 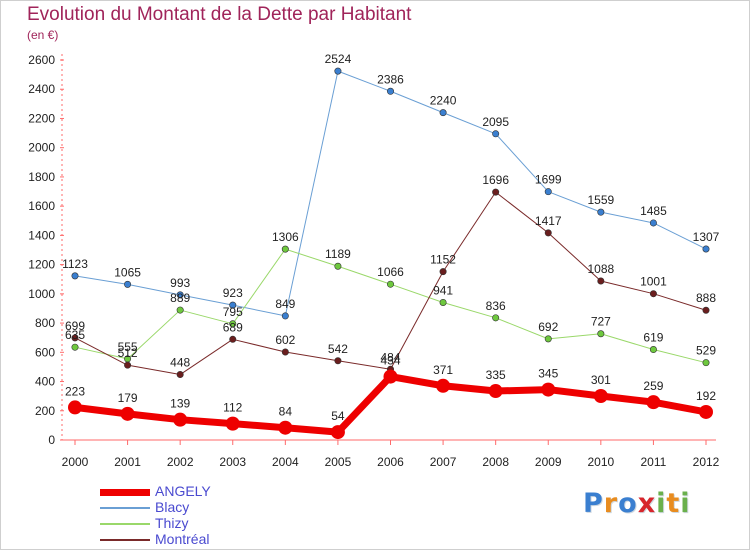 I want to click on data-label-blacy: 1123, so click(x=75, y=264).